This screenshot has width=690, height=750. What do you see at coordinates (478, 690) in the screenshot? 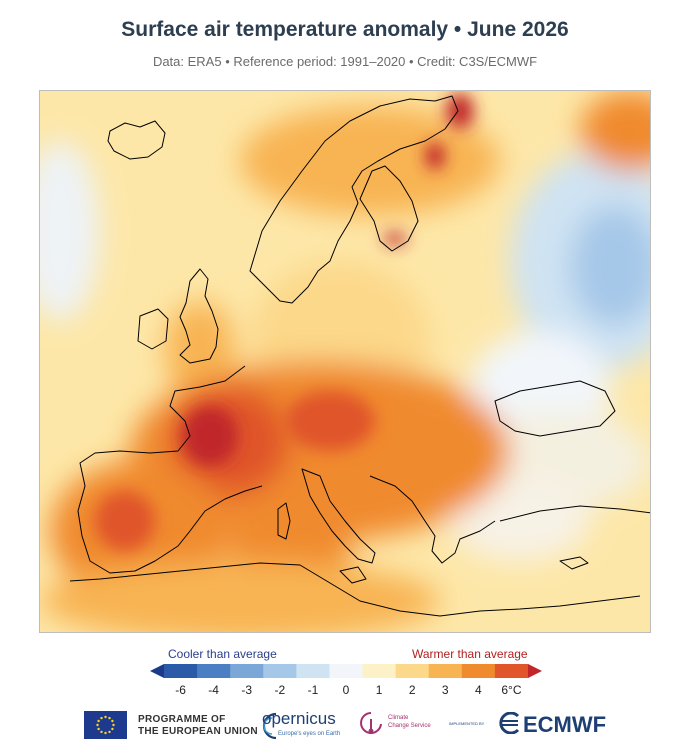
I see `legend-tick-label: 4` at bounding box center [478, 690].